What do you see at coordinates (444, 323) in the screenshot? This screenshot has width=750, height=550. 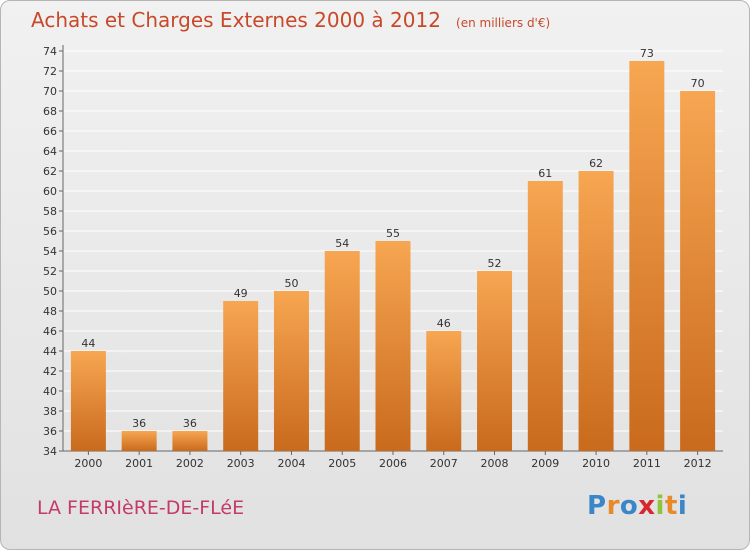 I see `data-label: 46` at bounding box center [444, 323].